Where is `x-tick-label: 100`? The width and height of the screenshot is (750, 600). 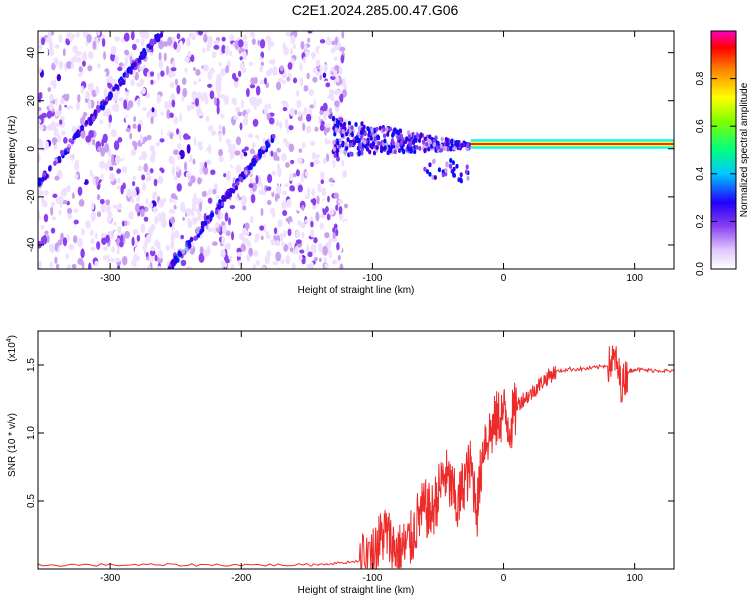
x-tick-label: 100 is located at coordinates (634, 578).